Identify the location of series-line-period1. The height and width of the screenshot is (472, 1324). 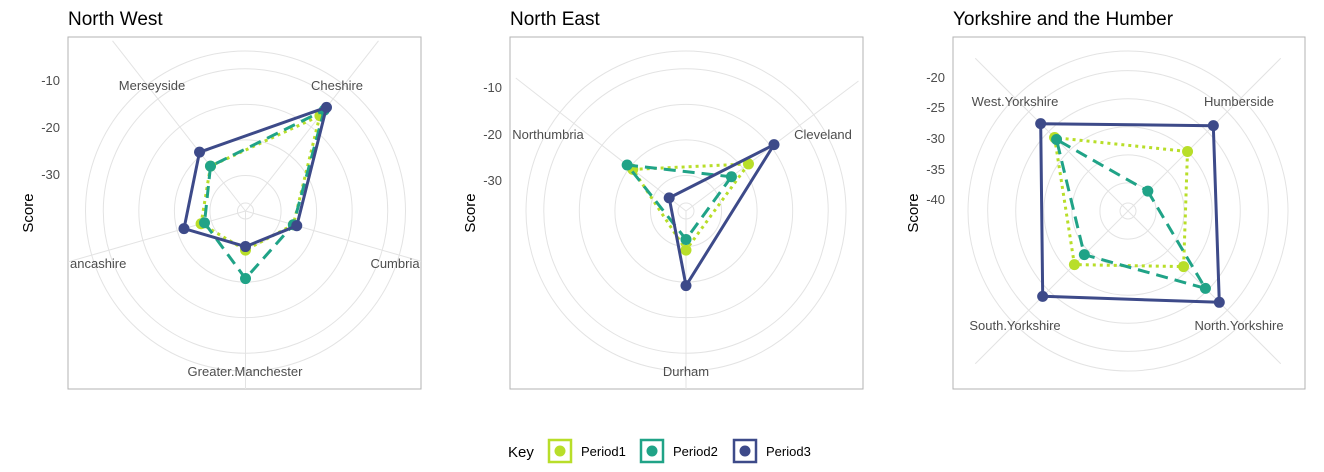
(690, 207).